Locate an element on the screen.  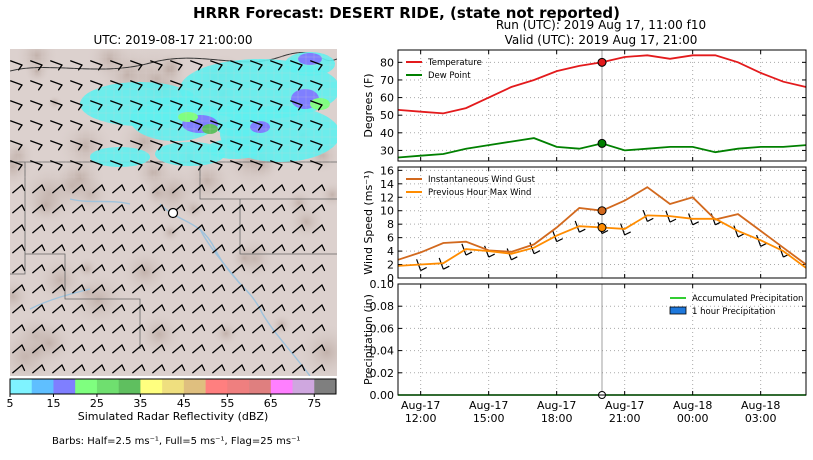
y-tick-label: 0 is located at coordinates (390, 278).